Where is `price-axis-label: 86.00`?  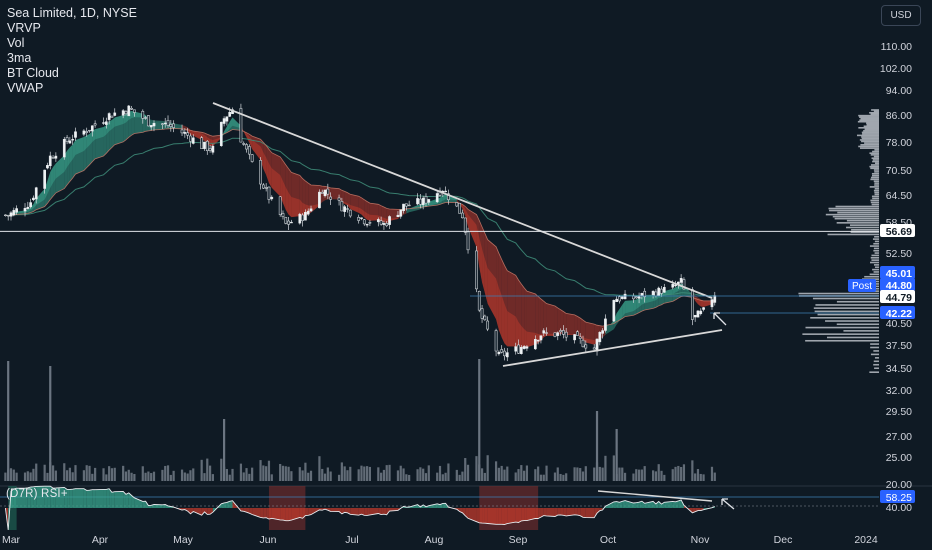
price-axis-label: 86.00 is located at coordinates (899, 116).